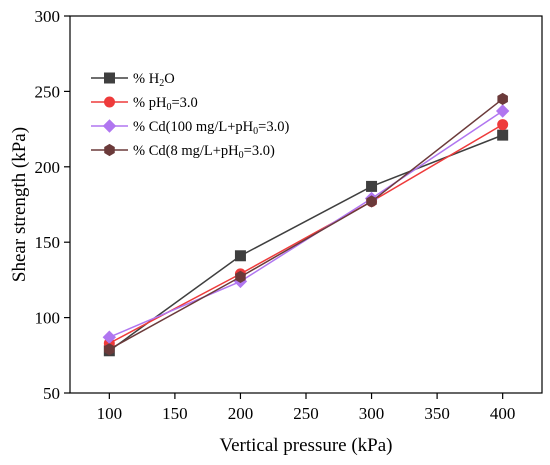 Image resolution: width=550 pixels, height=465 pixels. Describe the element at coordinates (503, 413) in the screenshot. I see `x-tick-label: 400` at that location.